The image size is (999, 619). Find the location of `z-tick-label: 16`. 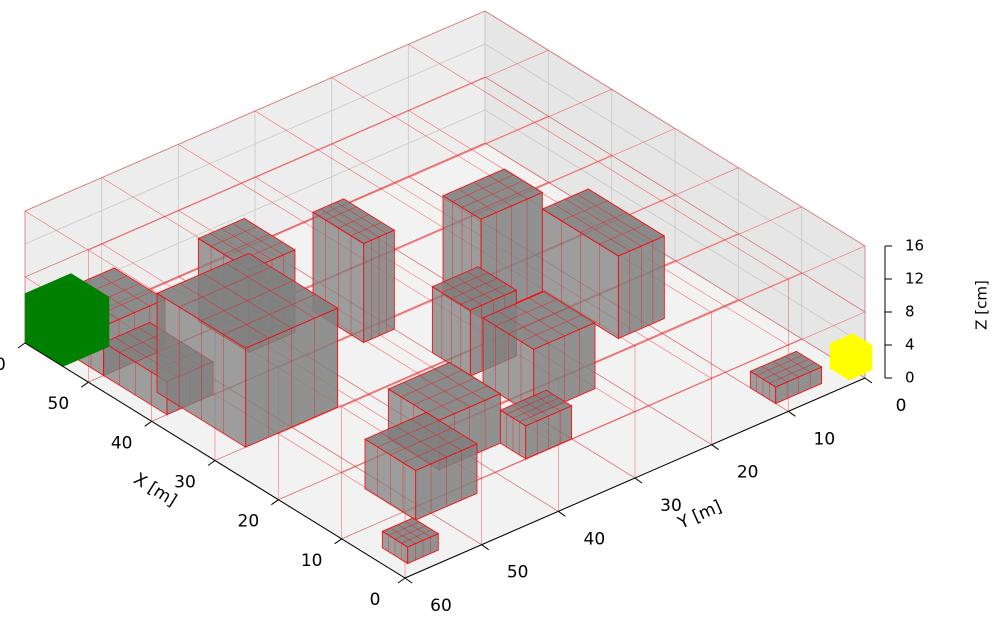

z-tick-label: 16 is located at coordinates (914, 246).